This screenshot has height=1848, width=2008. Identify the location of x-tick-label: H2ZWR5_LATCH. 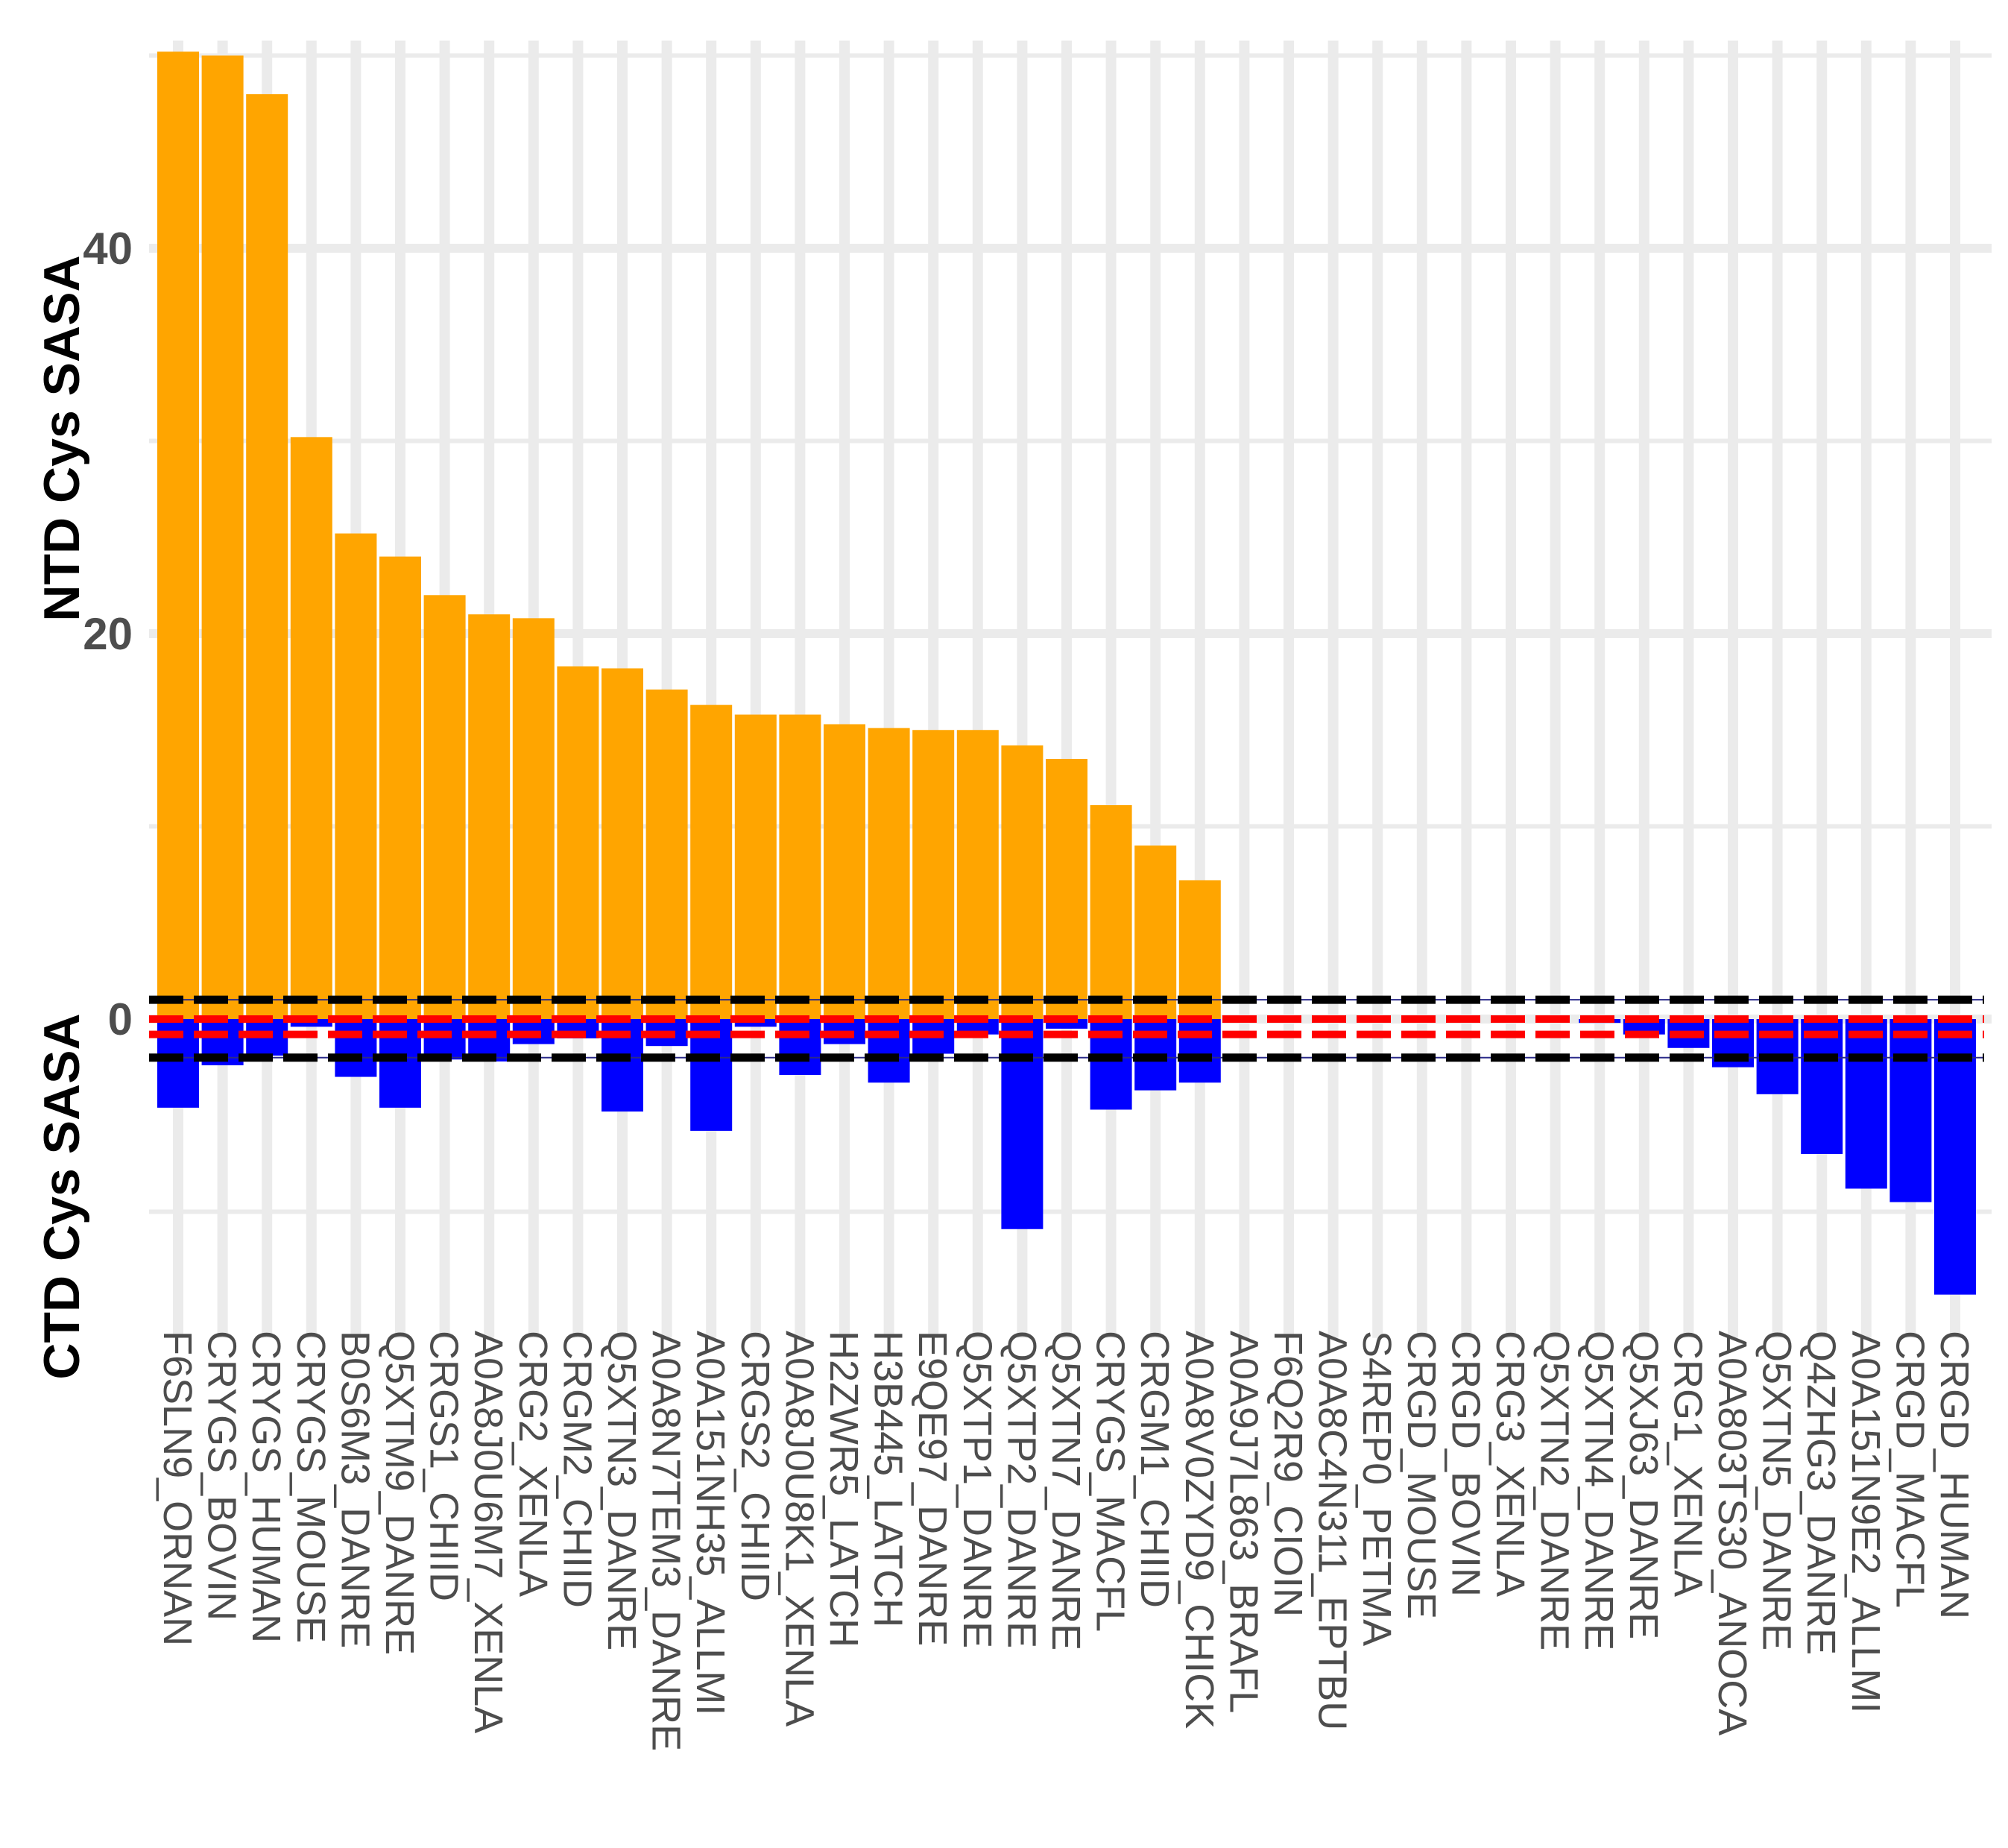
(843, 1489).